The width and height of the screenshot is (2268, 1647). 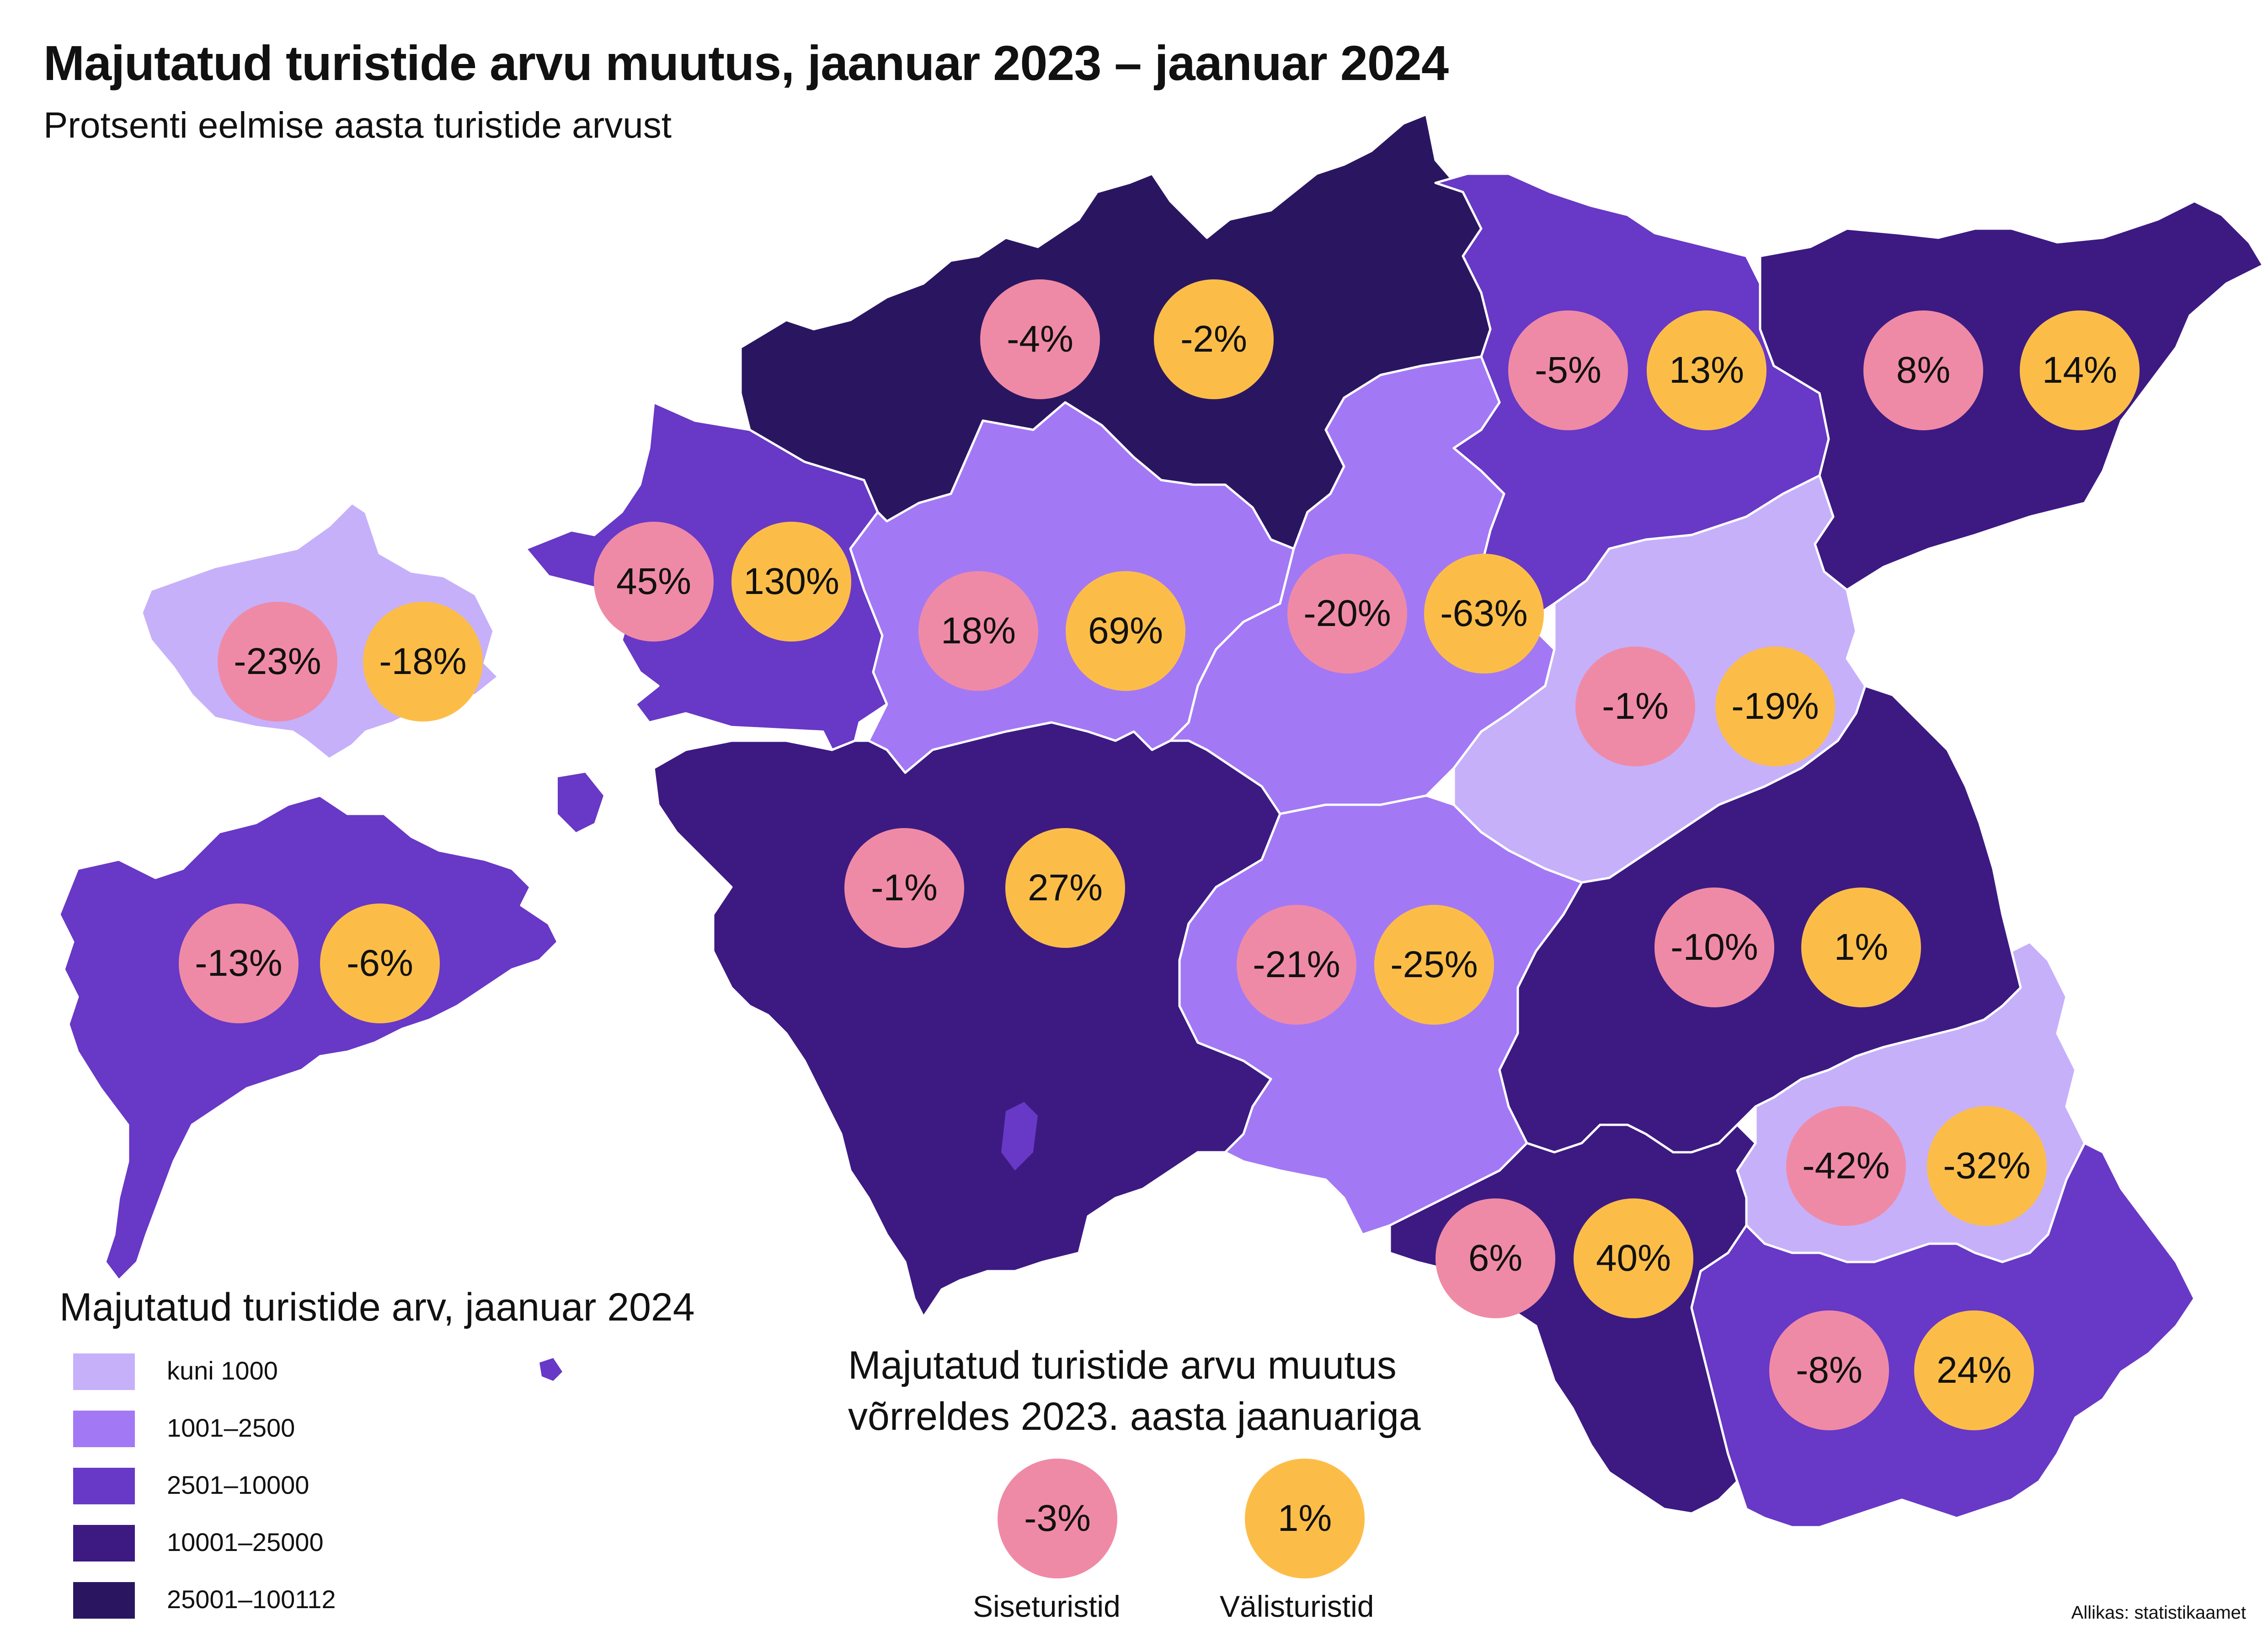 What do you see at coordinates (104, 1600) in the screenshot?
I see `legend-swatch-class5` at bounding box center [104, 1600].